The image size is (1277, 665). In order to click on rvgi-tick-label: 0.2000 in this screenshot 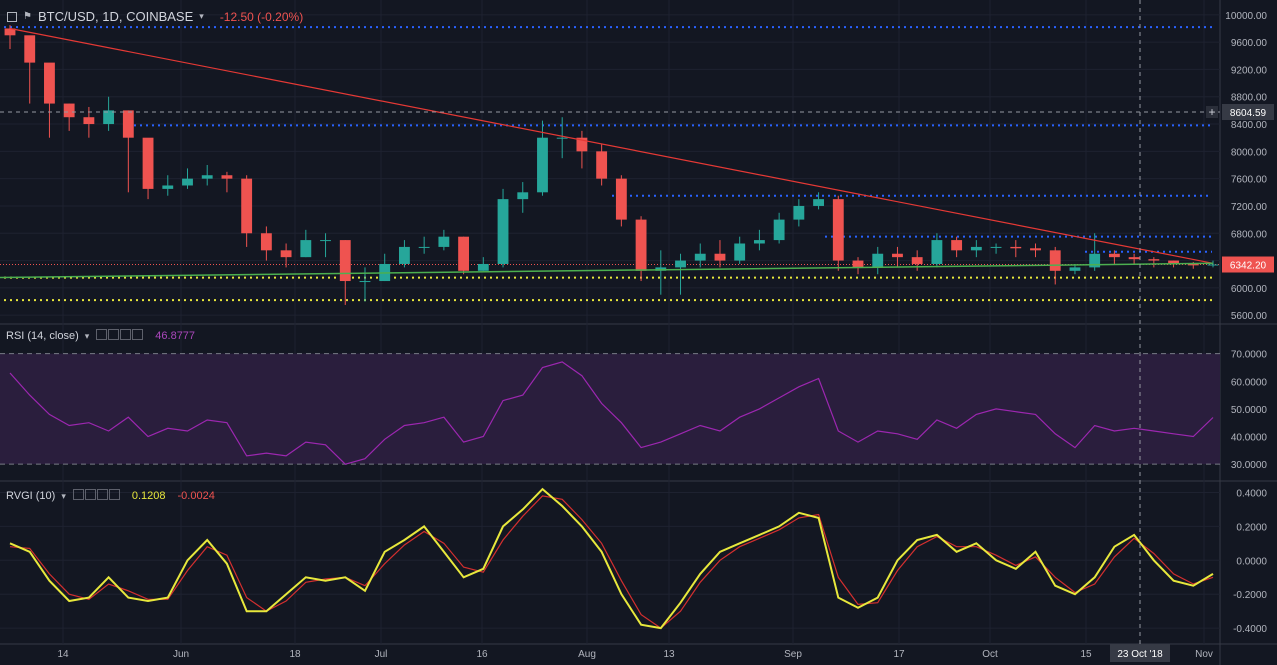, I will do `click(1251, 527)`.